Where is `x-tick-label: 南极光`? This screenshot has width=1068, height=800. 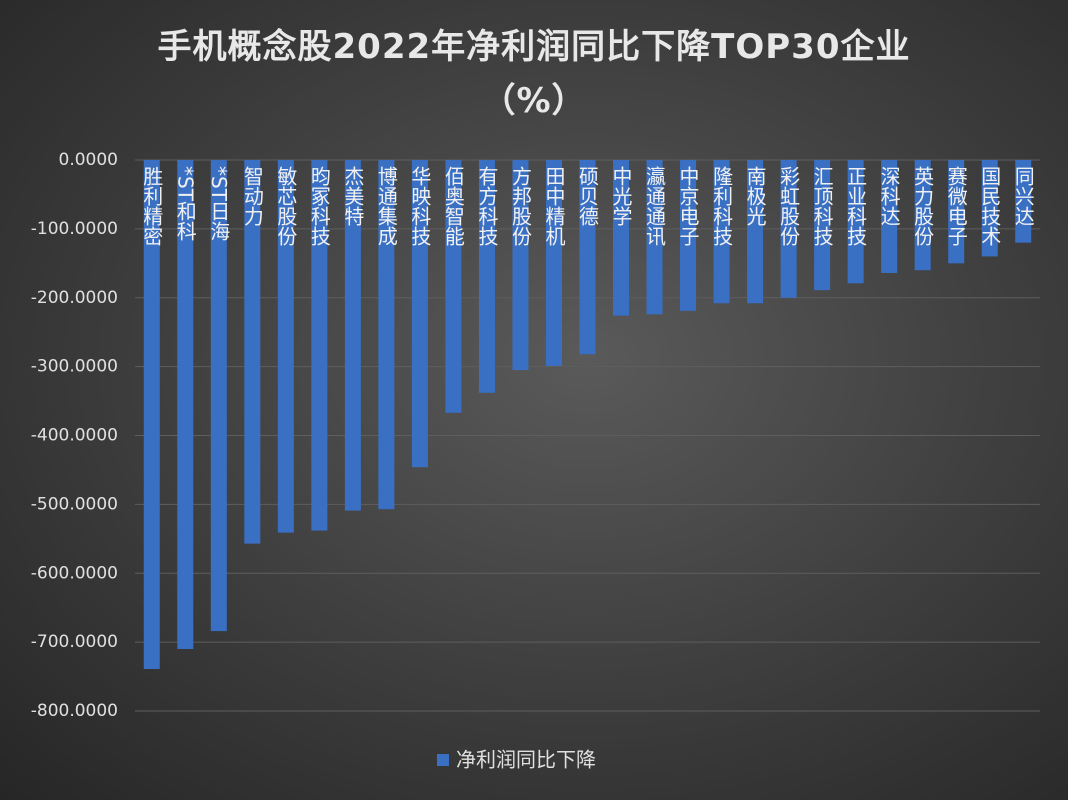 x-tick-label: 南极光 is located at coordinates (755, 196).